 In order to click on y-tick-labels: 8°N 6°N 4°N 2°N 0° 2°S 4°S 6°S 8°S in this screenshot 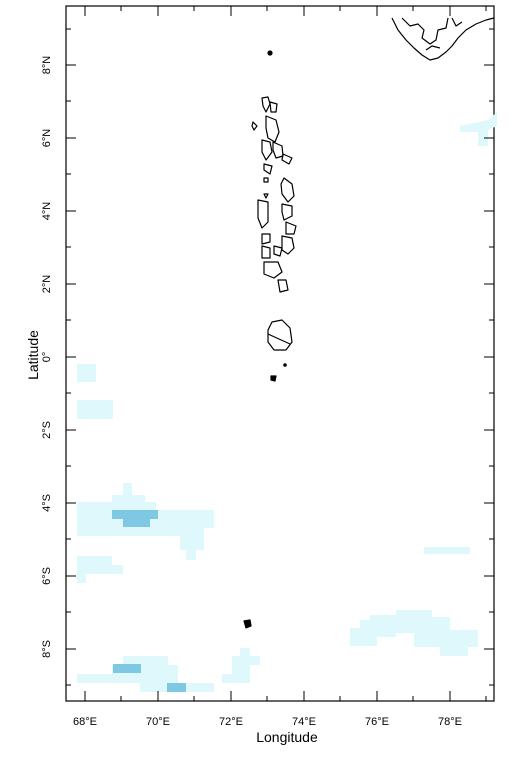, I will do `click(47, 357)`.